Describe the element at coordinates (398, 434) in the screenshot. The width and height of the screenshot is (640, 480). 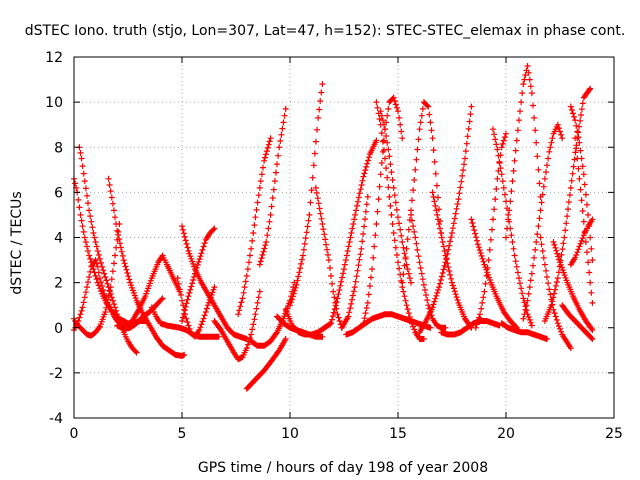
I see `x-tick-label: 15` at that location.